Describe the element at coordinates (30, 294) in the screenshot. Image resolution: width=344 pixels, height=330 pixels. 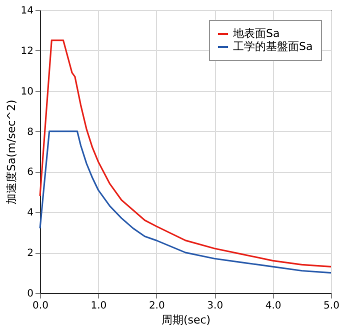
I see `y-tick-label: 0` at that location.